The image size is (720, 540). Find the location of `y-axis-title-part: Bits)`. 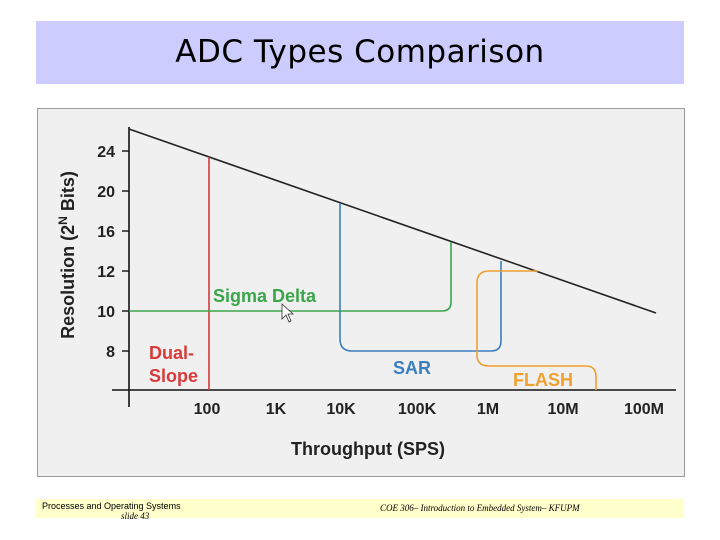

y-axis-title-part: Bits) is located at coordinates (68, 193).